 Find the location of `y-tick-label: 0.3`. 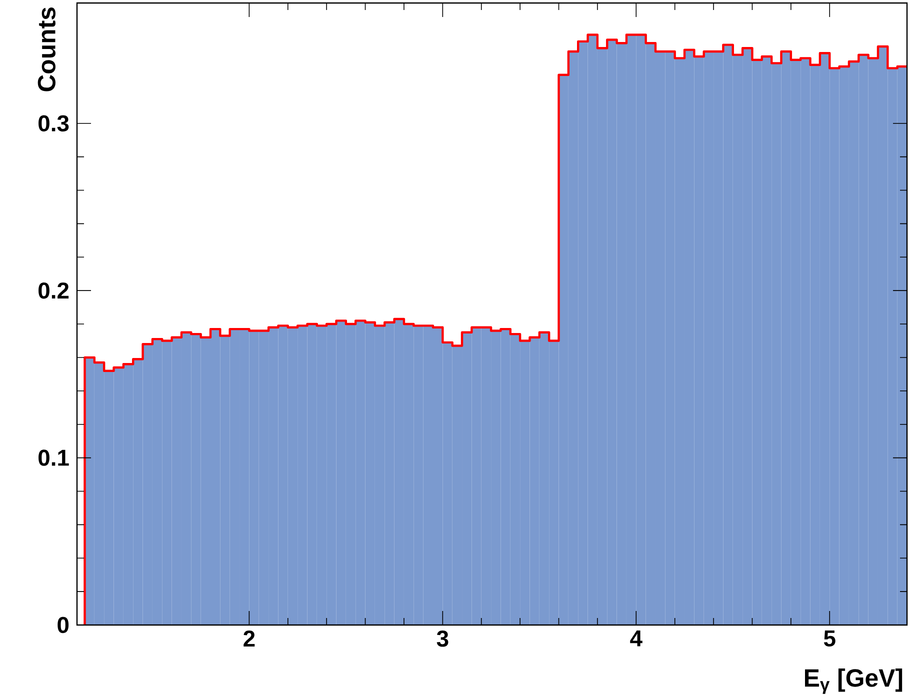

y-tick-label: 0.3 is located at coordinates (53, 123).